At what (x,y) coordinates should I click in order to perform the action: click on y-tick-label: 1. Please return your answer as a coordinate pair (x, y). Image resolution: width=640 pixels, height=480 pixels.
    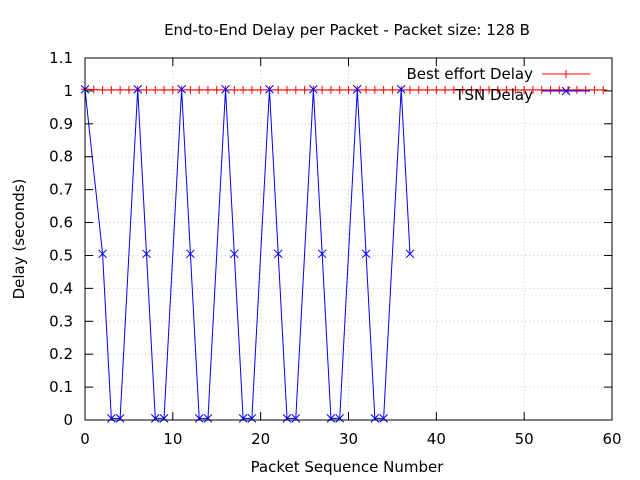
    Looking at the image, I should click on (68, 91).